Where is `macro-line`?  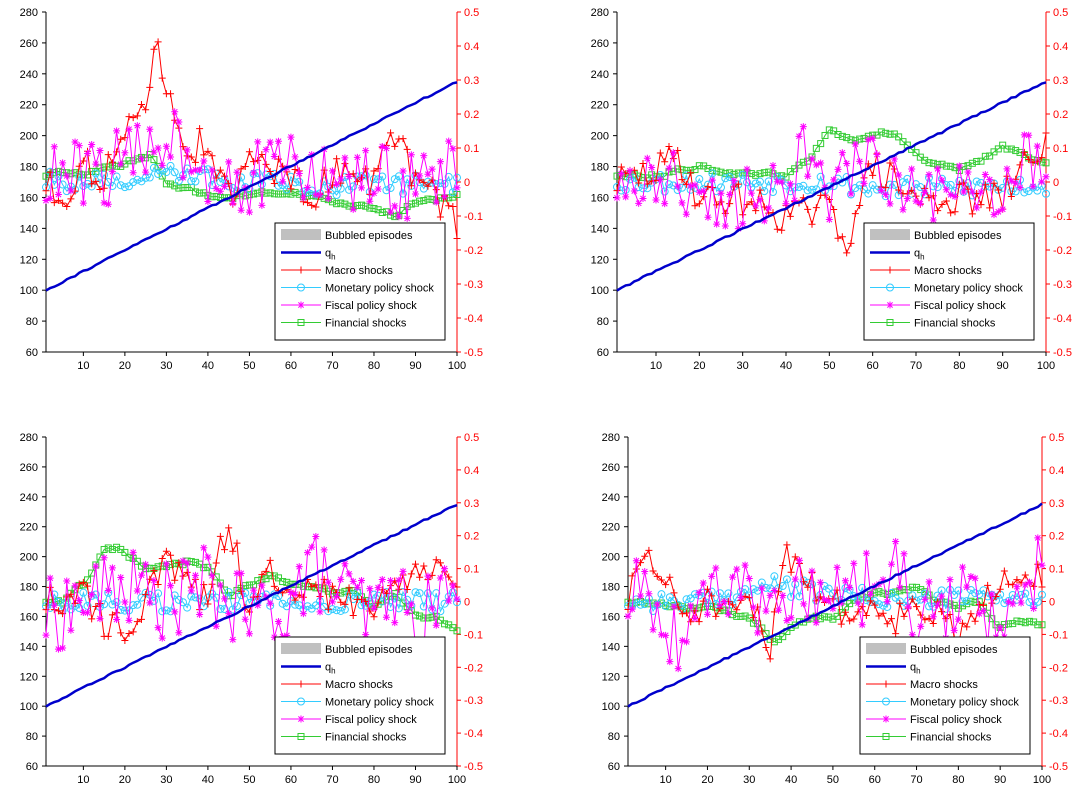 macro-line is located at coordinates (251, 139).